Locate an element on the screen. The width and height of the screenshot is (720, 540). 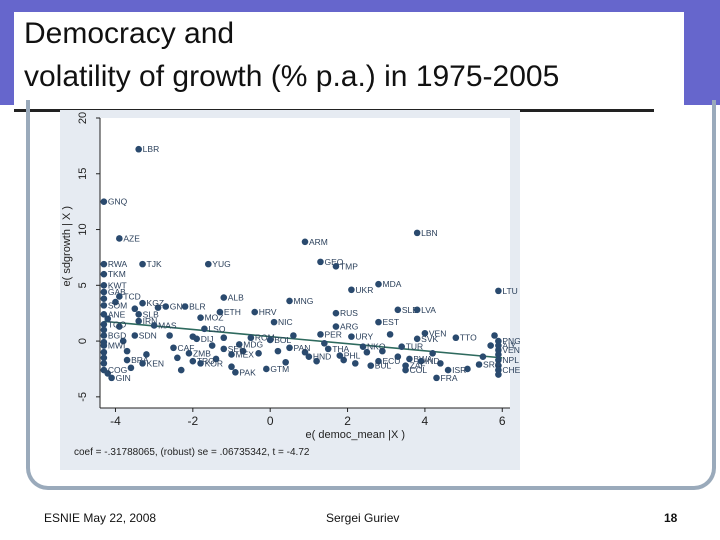
point-label: COL is located at coordinates (419, 370).